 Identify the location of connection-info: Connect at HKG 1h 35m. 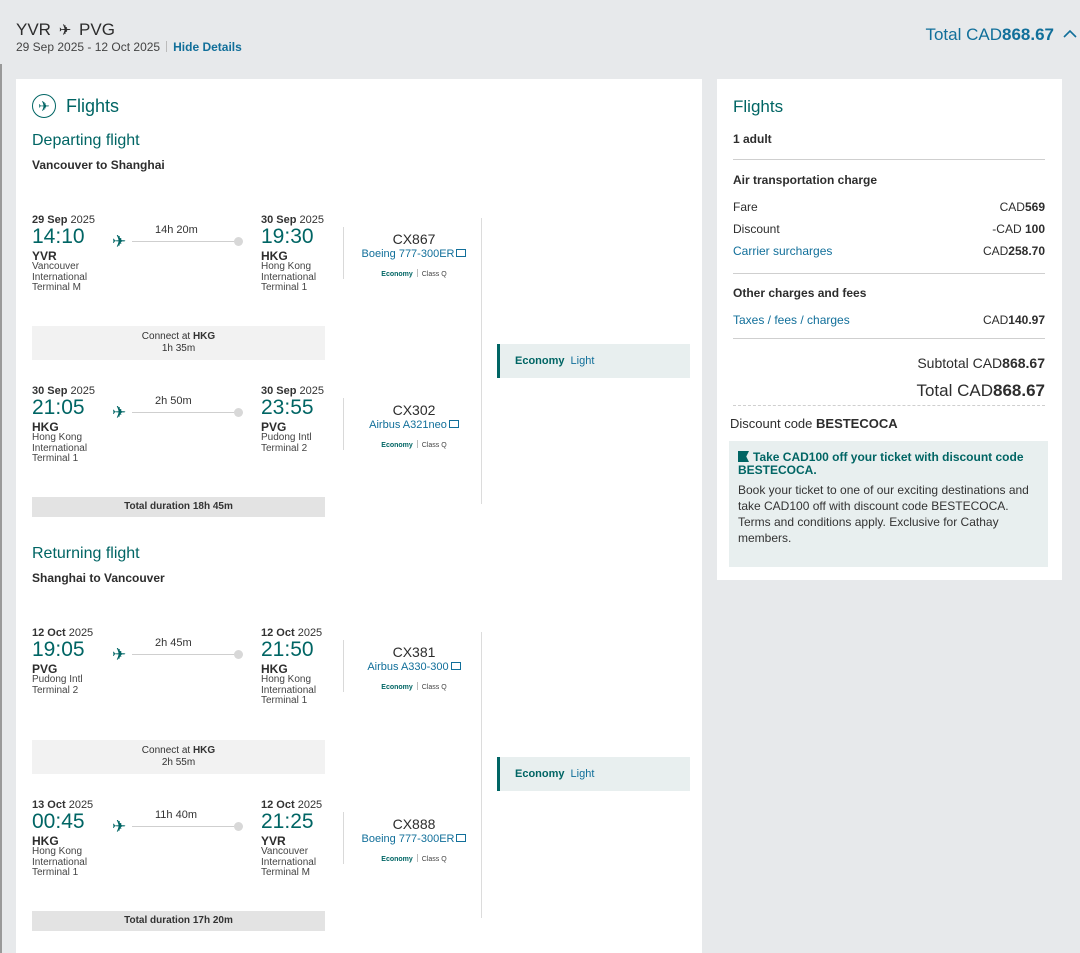
(178, 343).